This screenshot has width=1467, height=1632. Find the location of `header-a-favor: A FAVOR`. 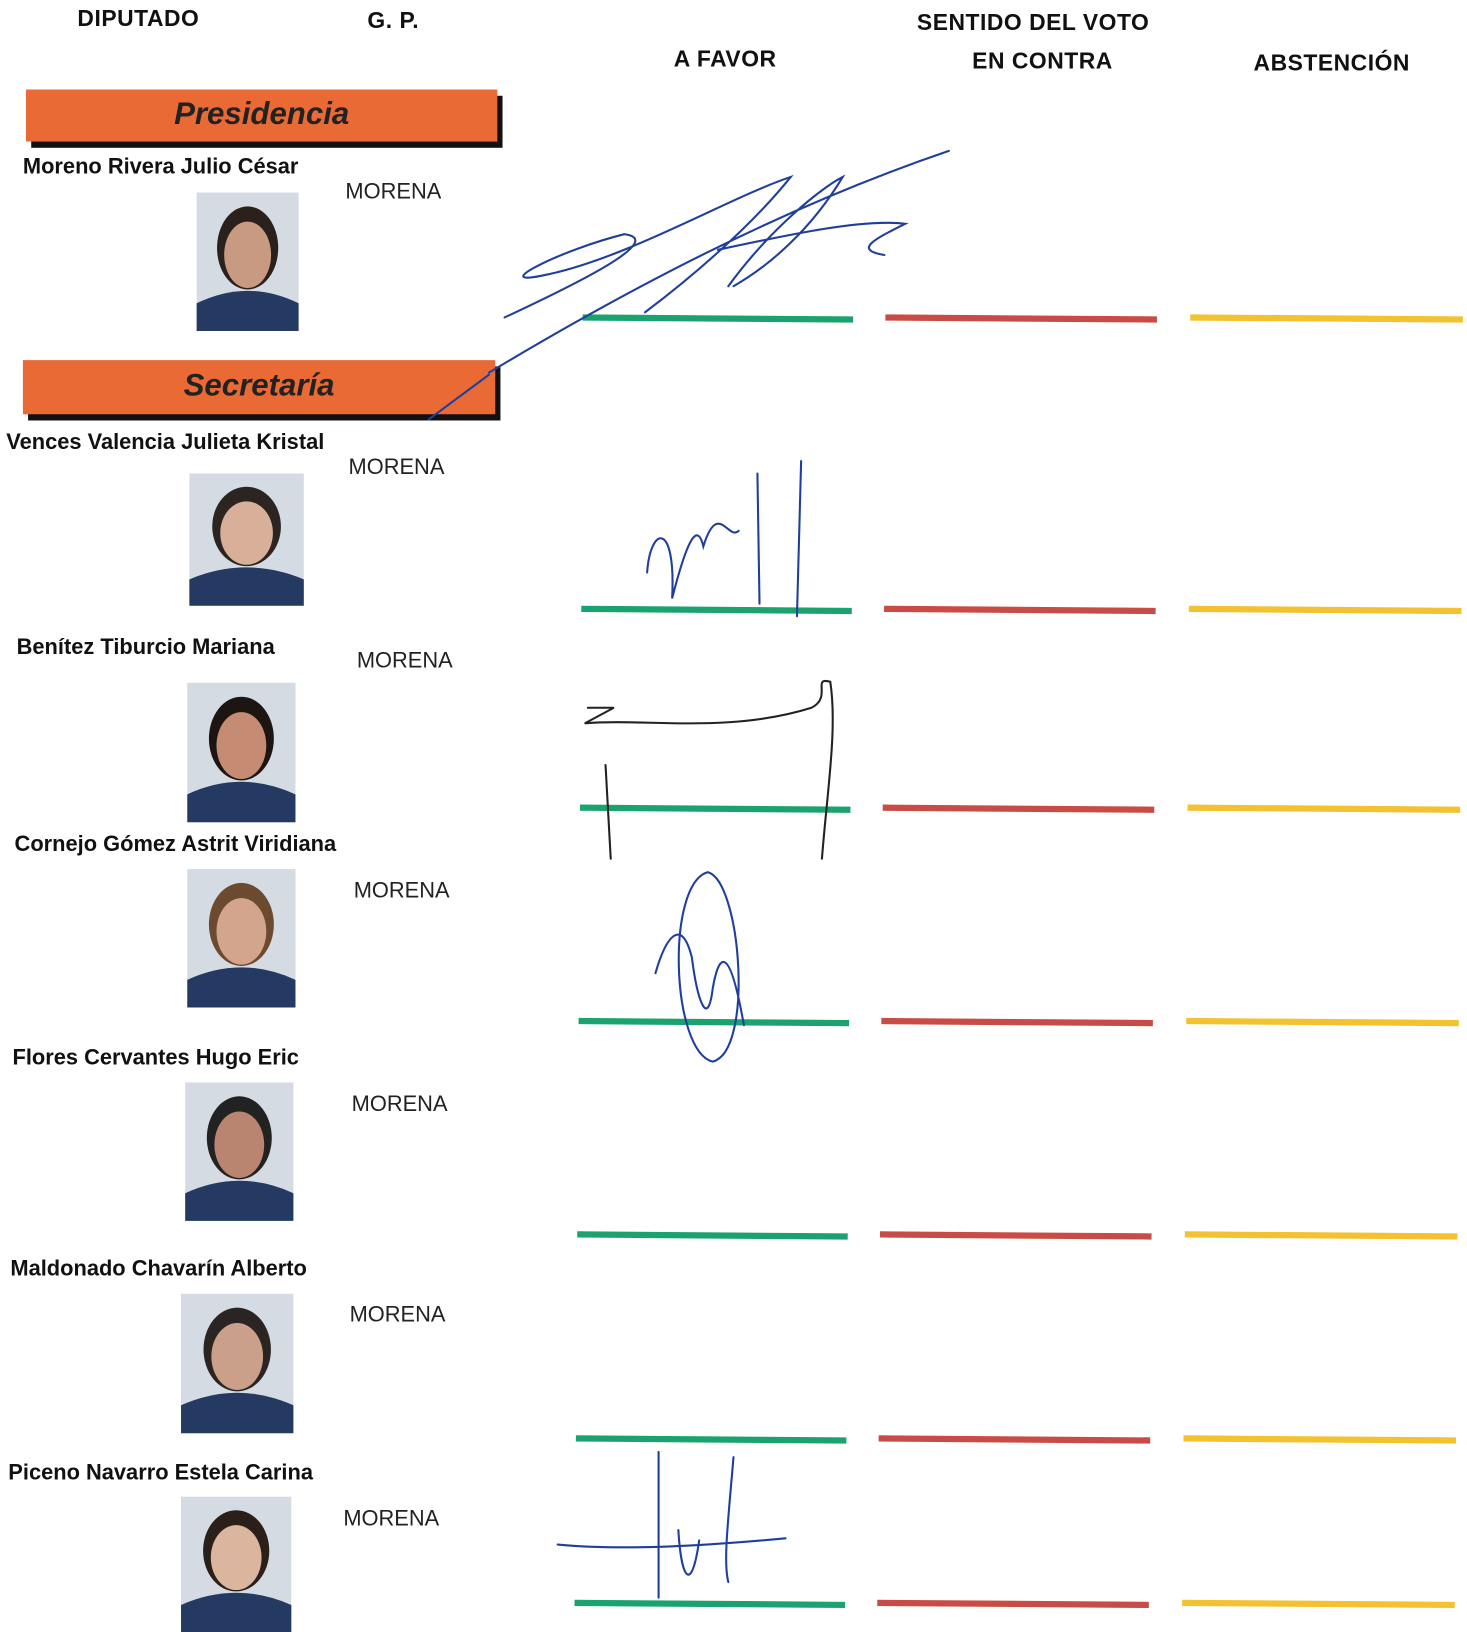

header-a-favor: A FAVOR is located at coordinates (725, 58).